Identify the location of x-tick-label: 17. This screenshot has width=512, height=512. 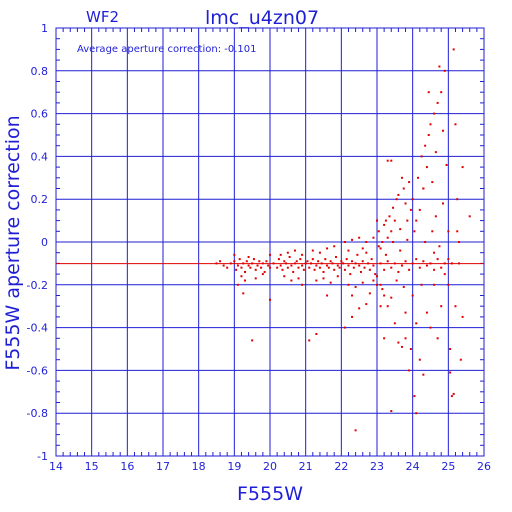
(163, 466).